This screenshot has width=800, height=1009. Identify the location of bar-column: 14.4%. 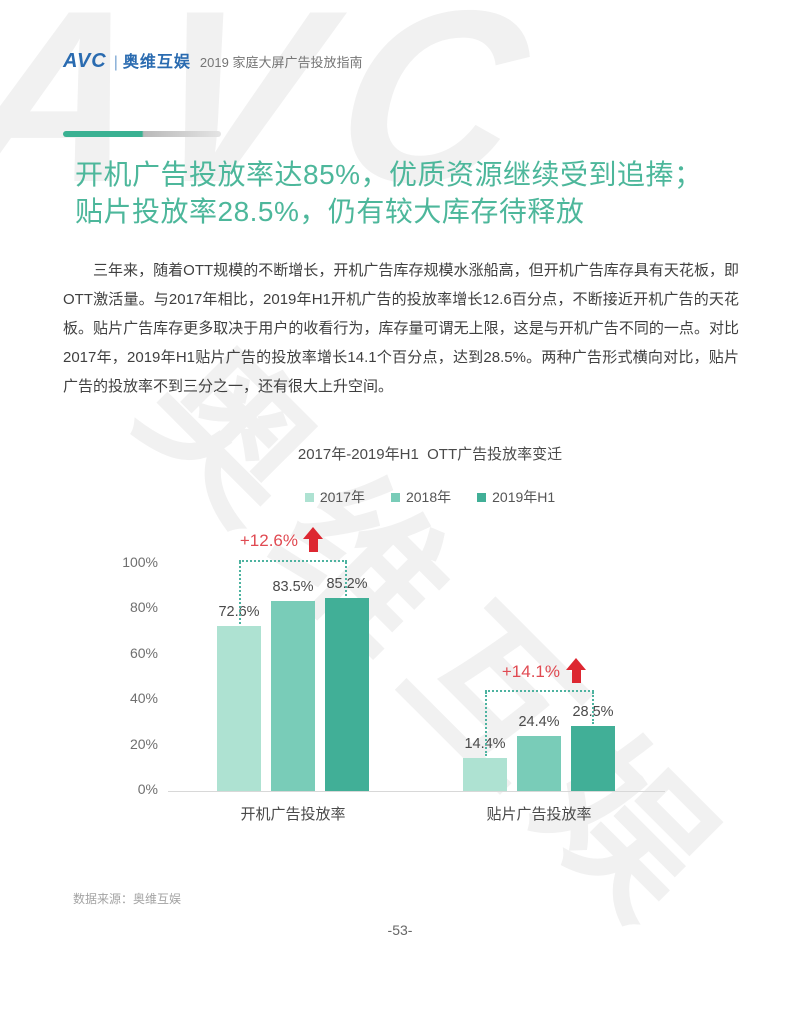
(485, 763).